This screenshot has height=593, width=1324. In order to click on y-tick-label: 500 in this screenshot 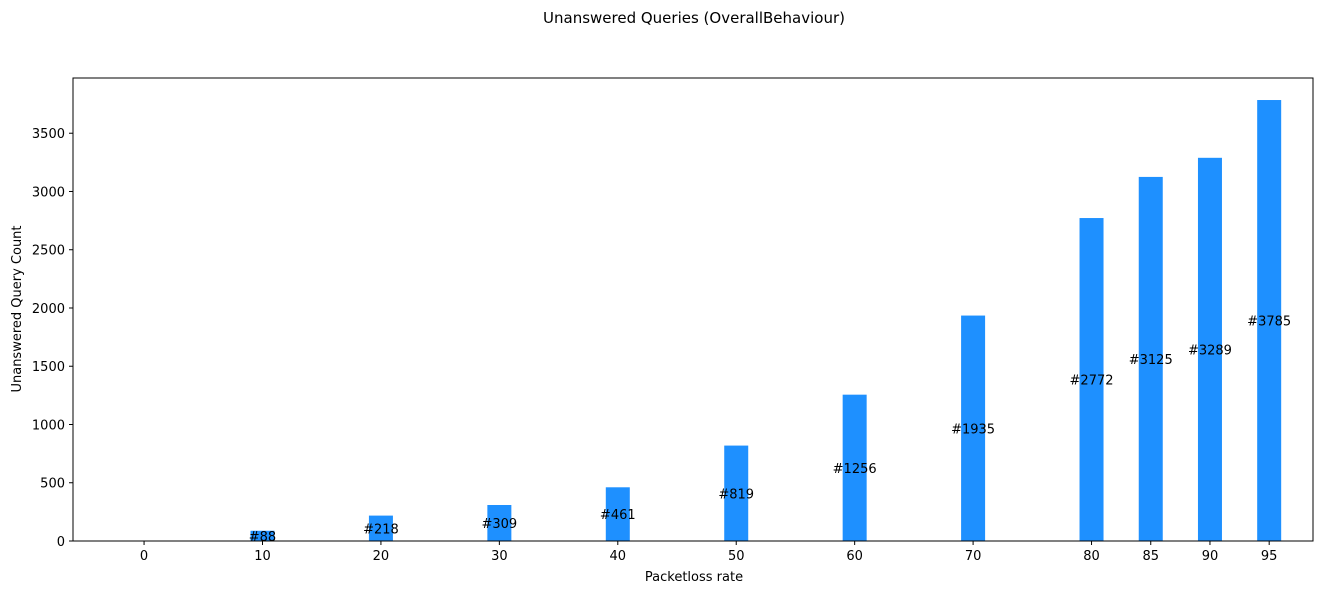, I will do `click(52, 484)`.